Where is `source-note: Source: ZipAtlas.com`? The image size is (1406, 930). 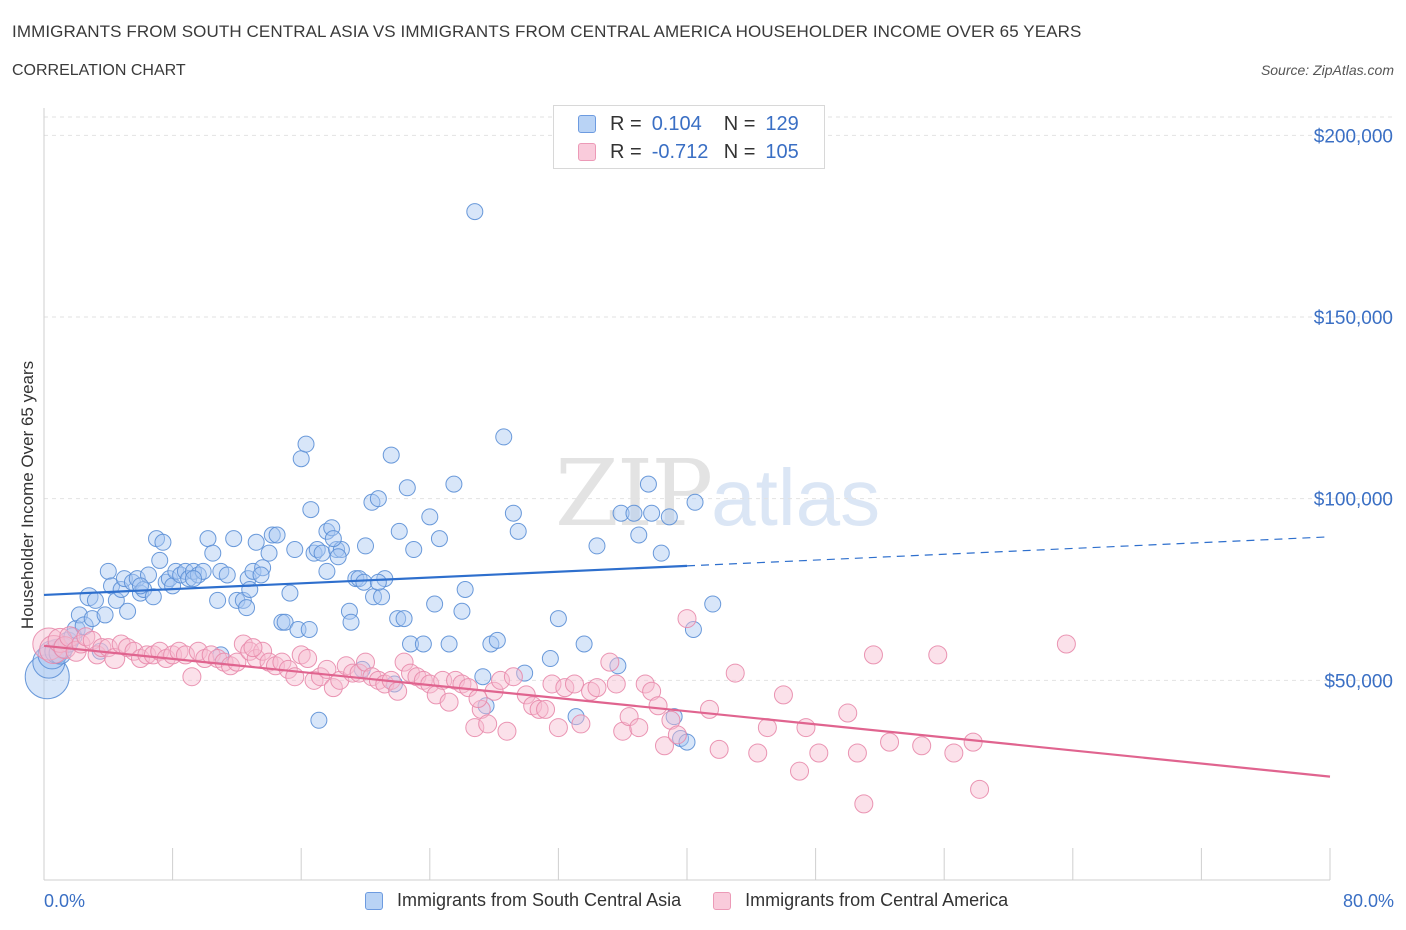
source-note: Source: ZipAtlas.com is located at coordinates (1327, 70).